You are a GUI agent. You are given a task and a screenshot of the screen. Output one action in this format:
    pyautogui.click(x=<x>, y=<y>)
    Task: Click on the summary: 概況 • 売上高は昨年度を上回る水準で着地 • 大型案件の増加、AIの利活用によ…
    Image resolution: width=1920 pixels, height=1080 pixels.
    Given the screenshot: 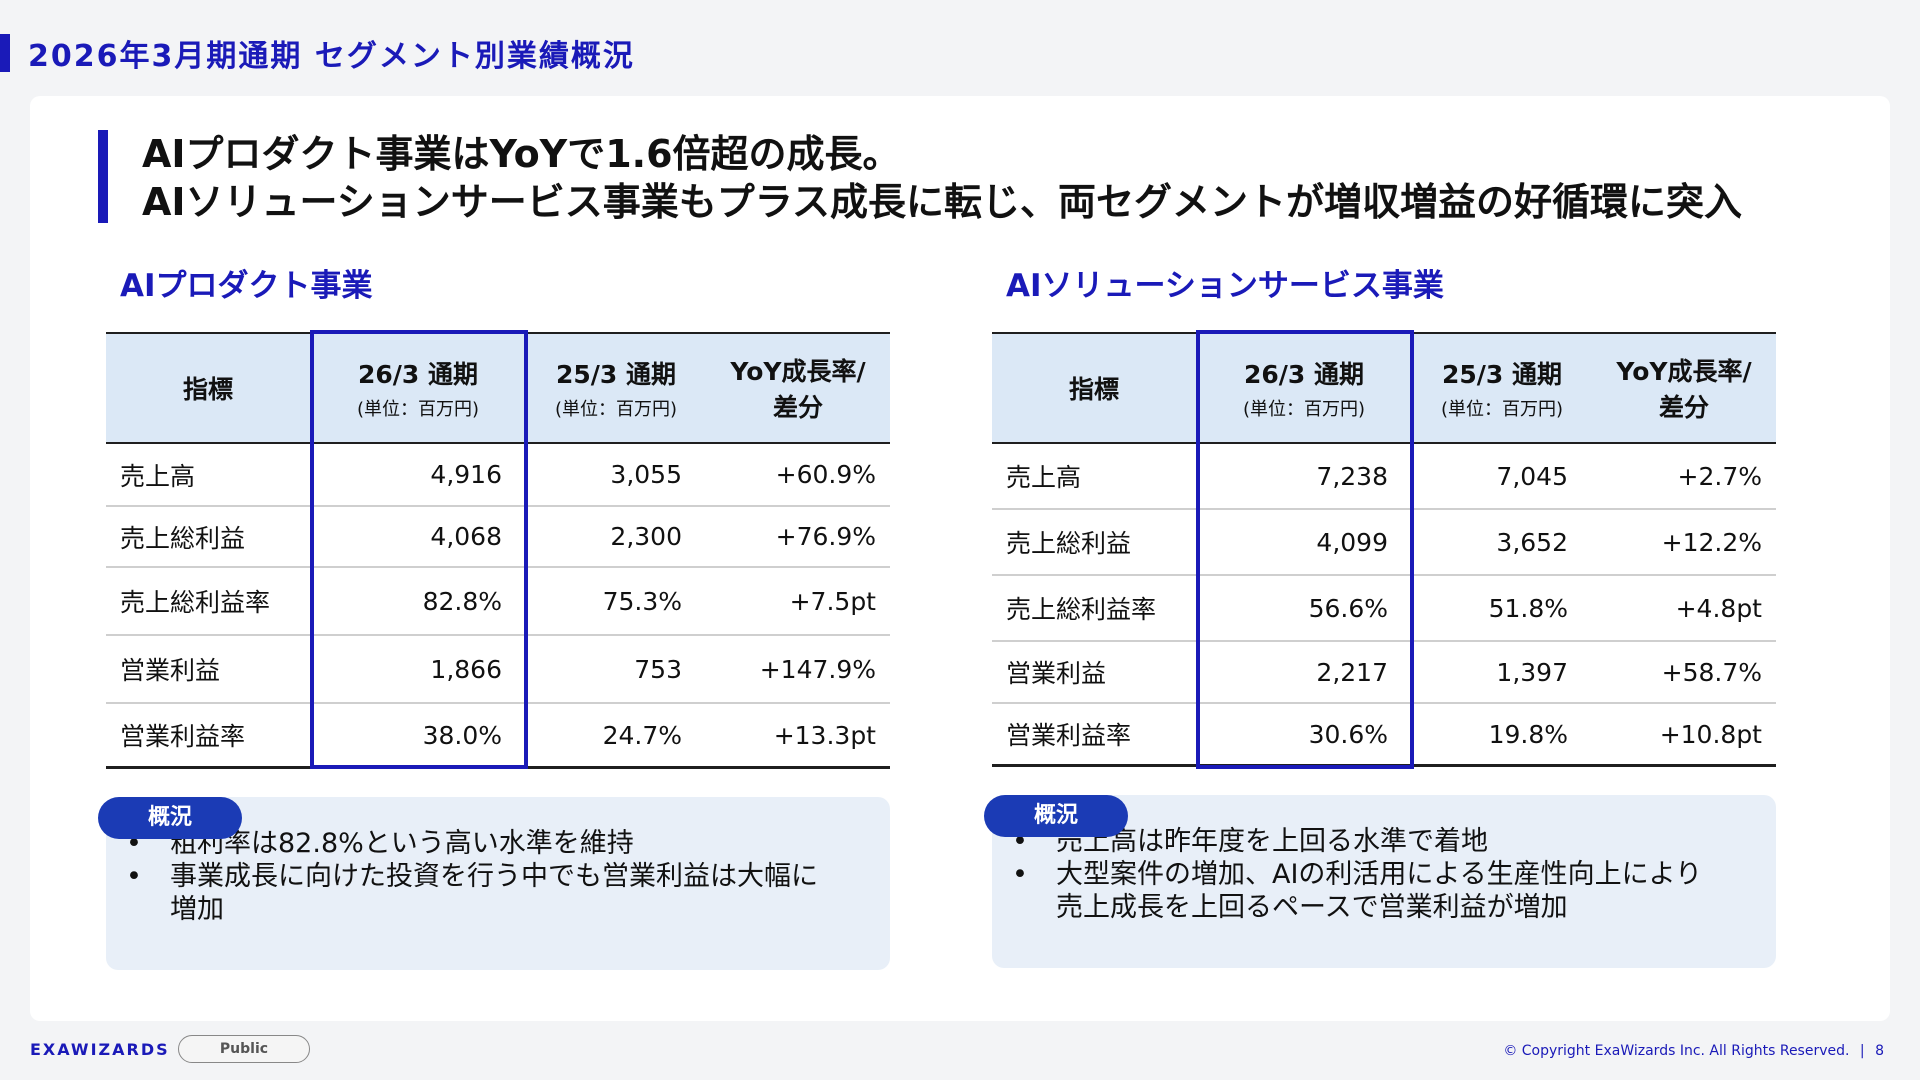 What is the action you would take?
    pyautogui.click(x=1380, y=881)
    